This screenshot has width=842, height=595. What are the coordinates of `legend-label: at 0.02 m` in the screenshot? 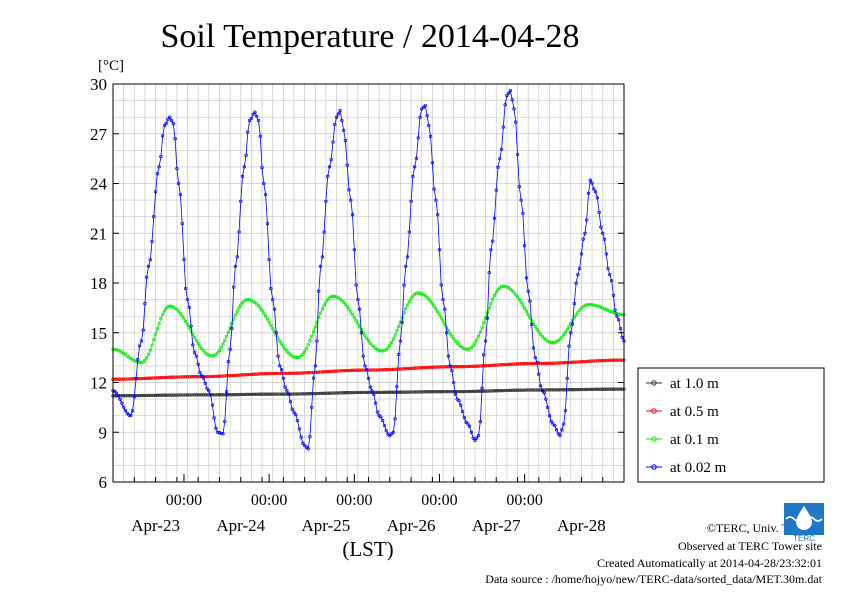 It's located at (698, 468).